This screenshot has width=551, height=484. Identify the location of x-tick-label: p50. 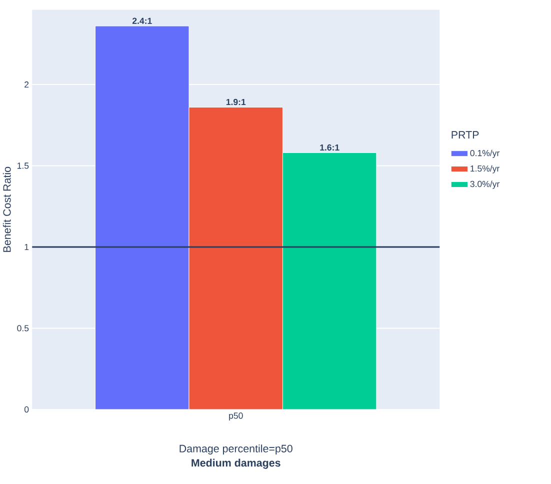
(236, 416).